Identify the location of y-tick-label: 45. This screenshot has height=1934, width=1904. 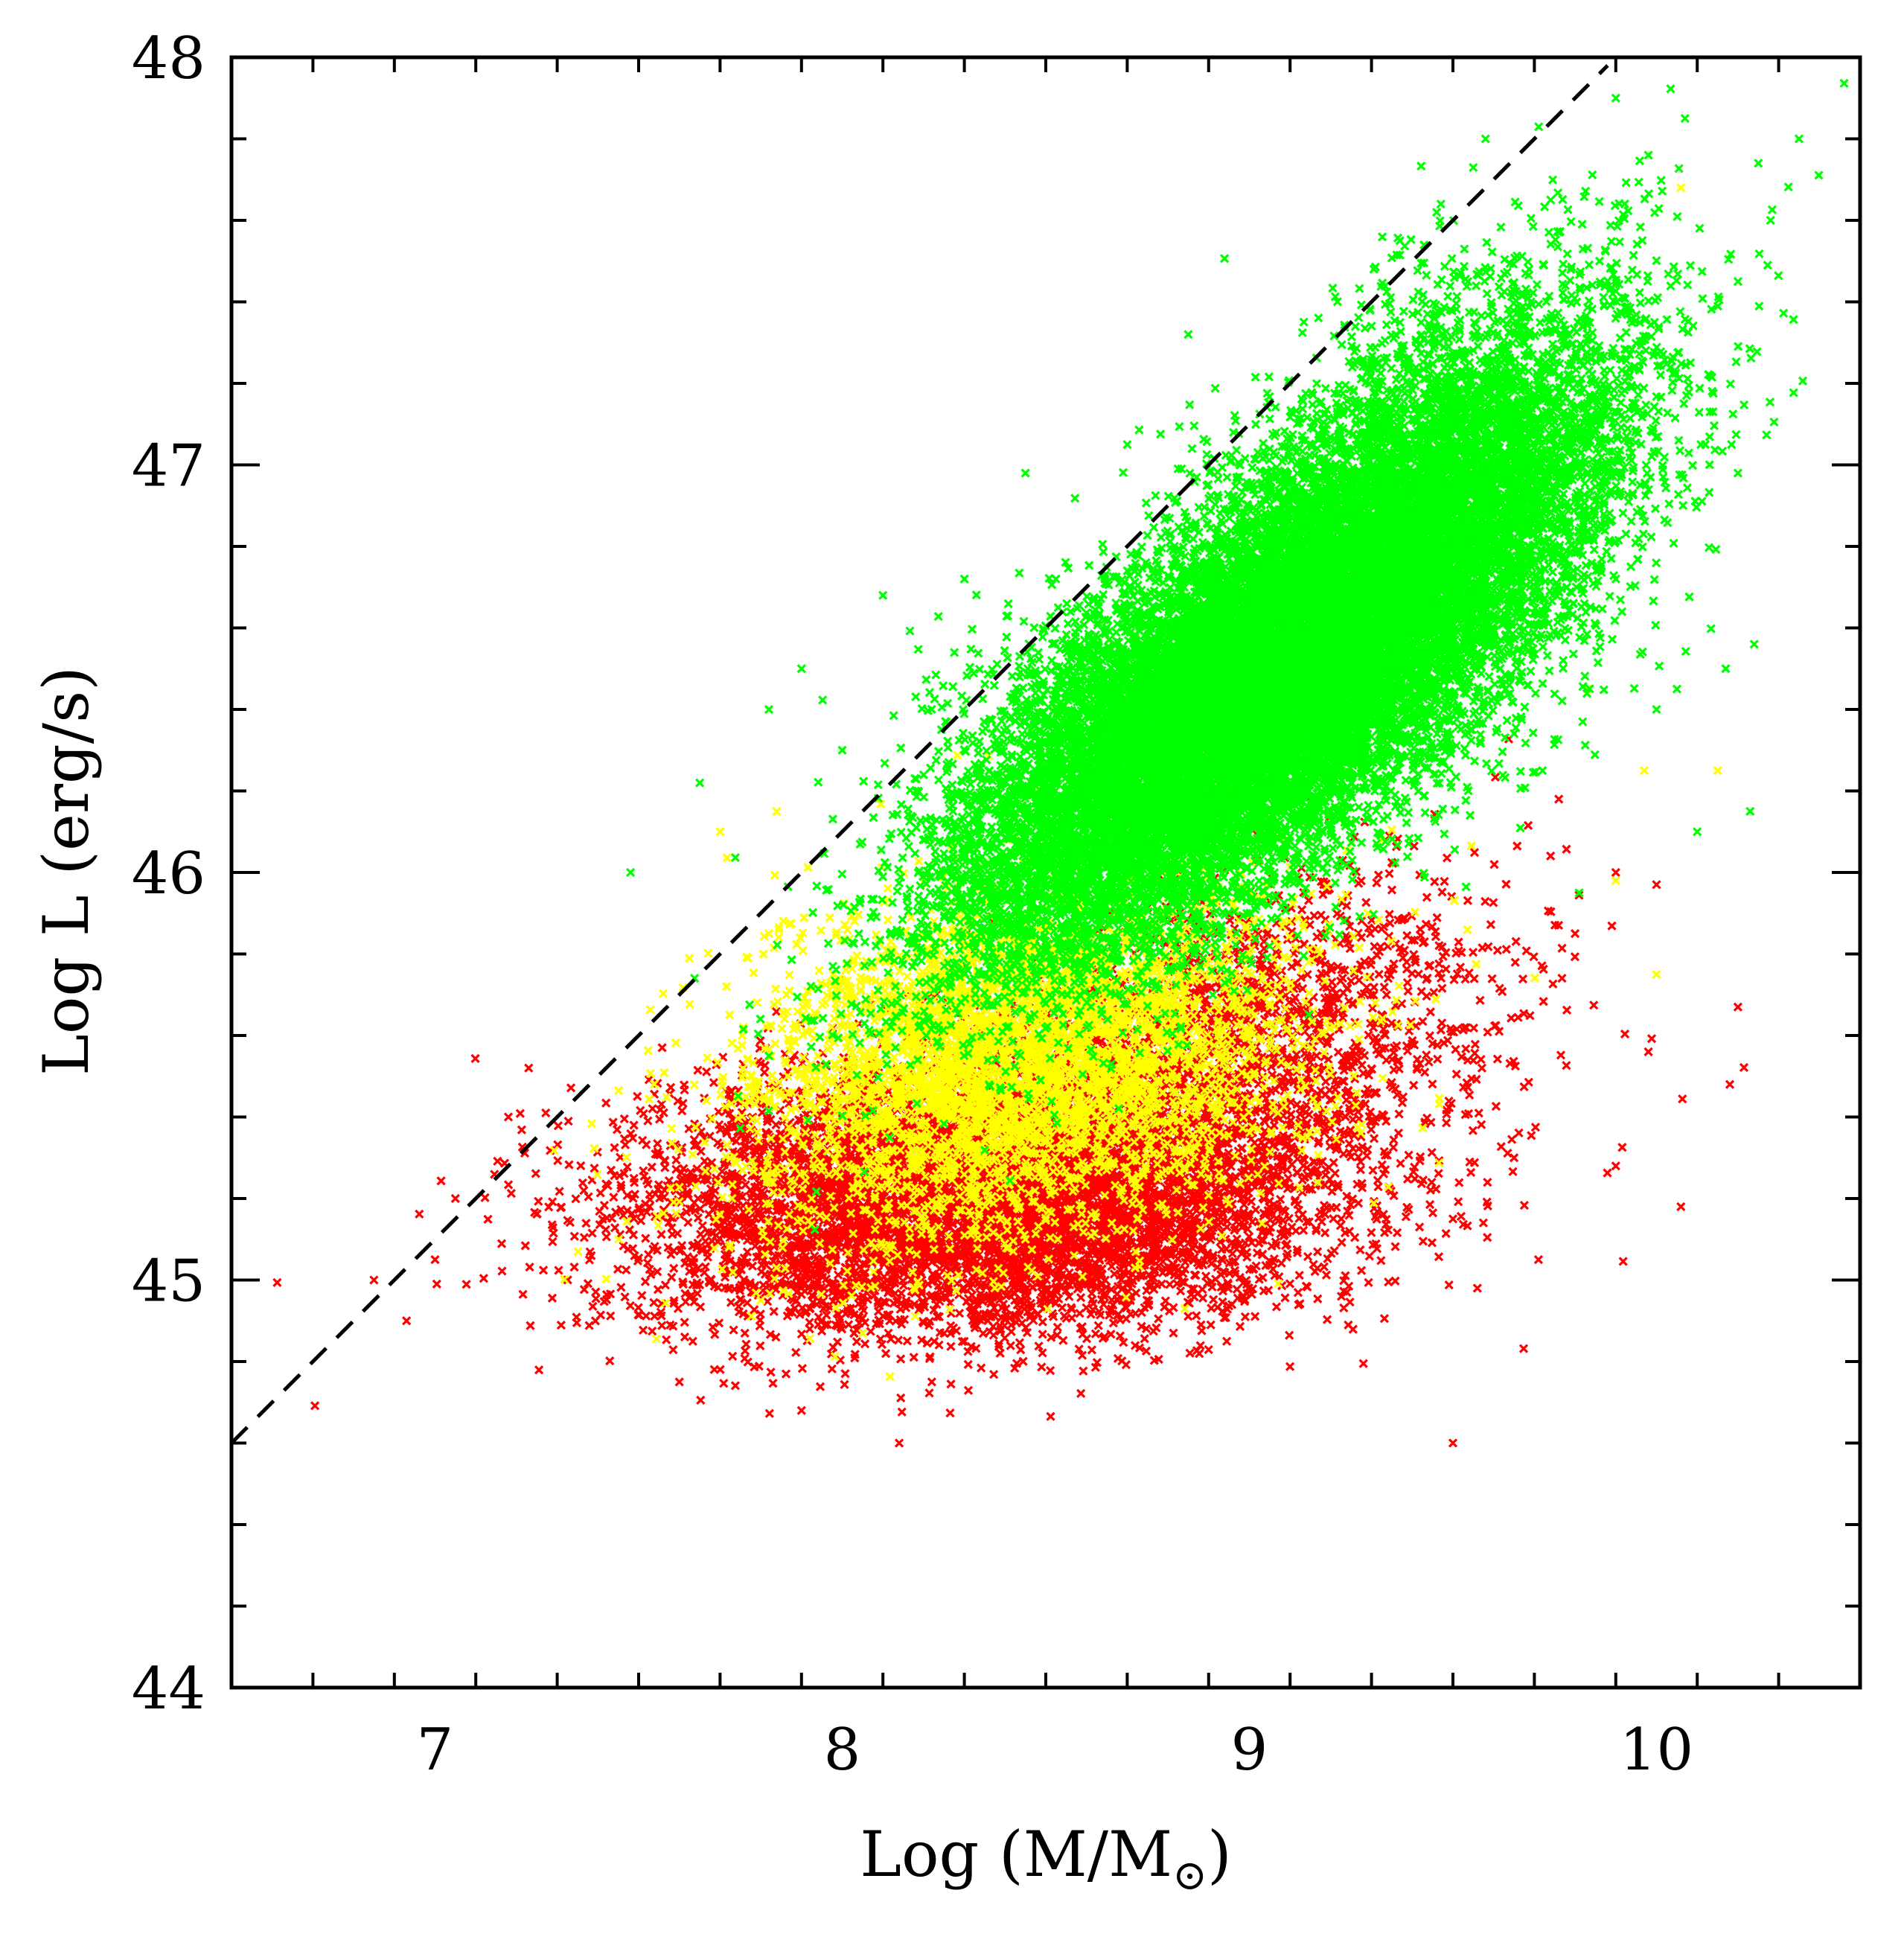
(168, 1281).